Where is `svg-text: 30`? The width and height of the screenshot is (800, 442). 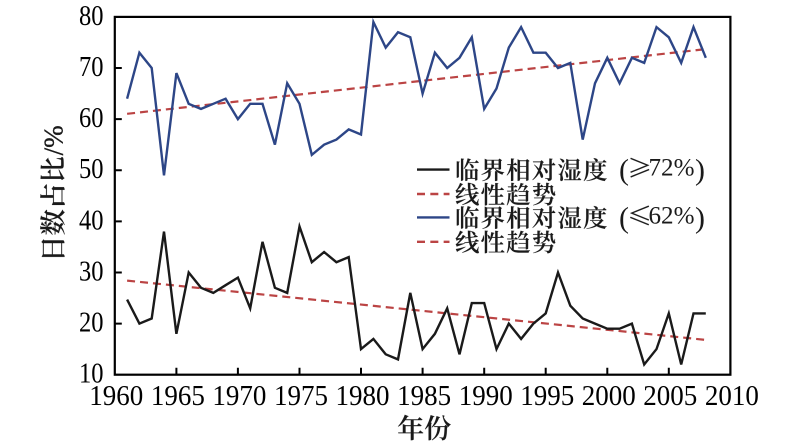
svg-text: 30 is located at coordinates (91, 272).